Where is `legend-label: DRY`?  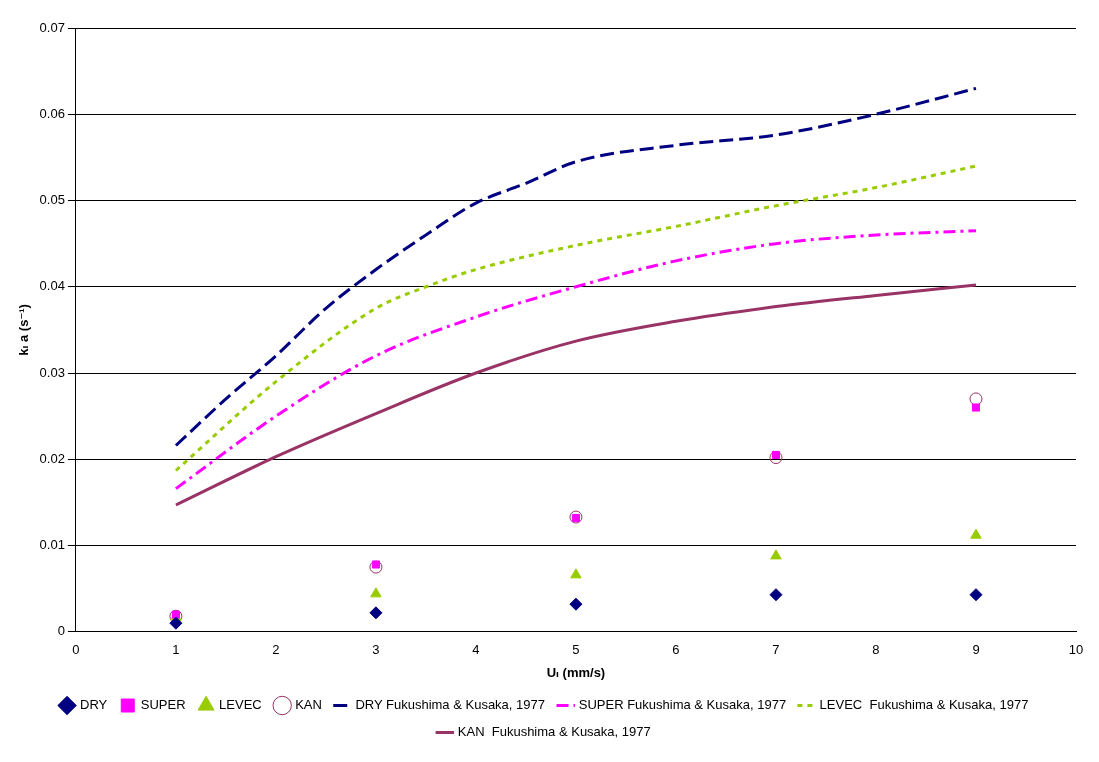
legend-label: DRY is located at coordinates (94, 705).